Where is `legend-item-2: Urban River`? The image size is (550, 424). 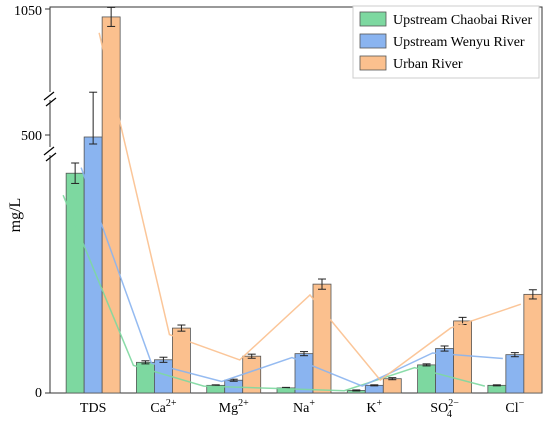
legend-item-2: Urban River is located at coordinates (411, 63).